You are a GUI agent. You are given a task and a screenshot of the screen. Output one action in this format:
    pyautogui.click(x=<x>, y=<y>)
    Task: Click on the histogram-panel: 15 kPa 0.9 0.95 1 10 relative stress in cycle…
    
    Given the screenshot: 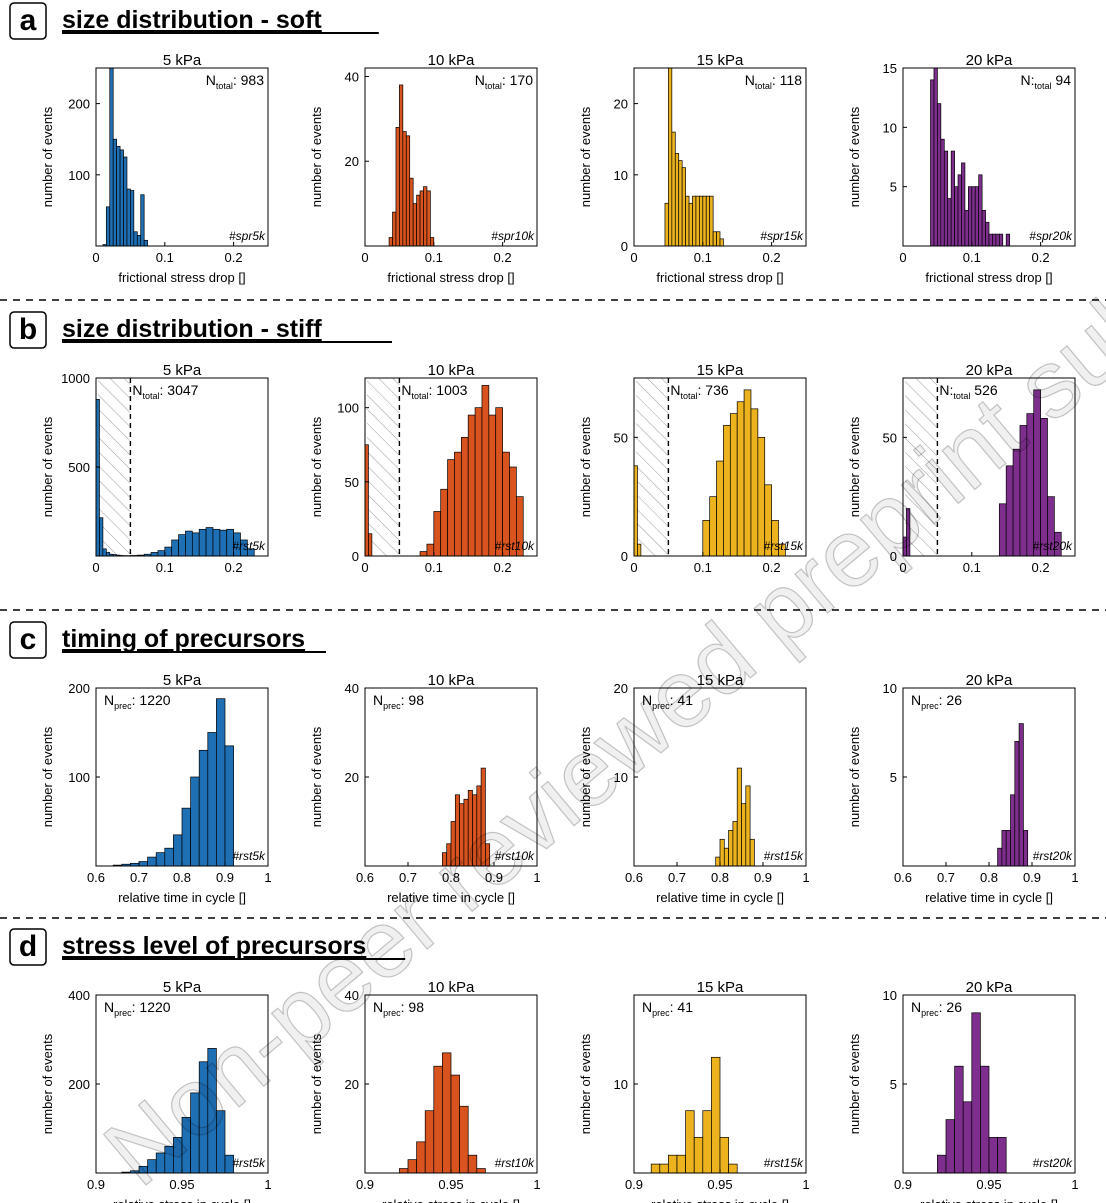 What is the action you would take?
    pyautogui.click(x=694, y=1091)
    